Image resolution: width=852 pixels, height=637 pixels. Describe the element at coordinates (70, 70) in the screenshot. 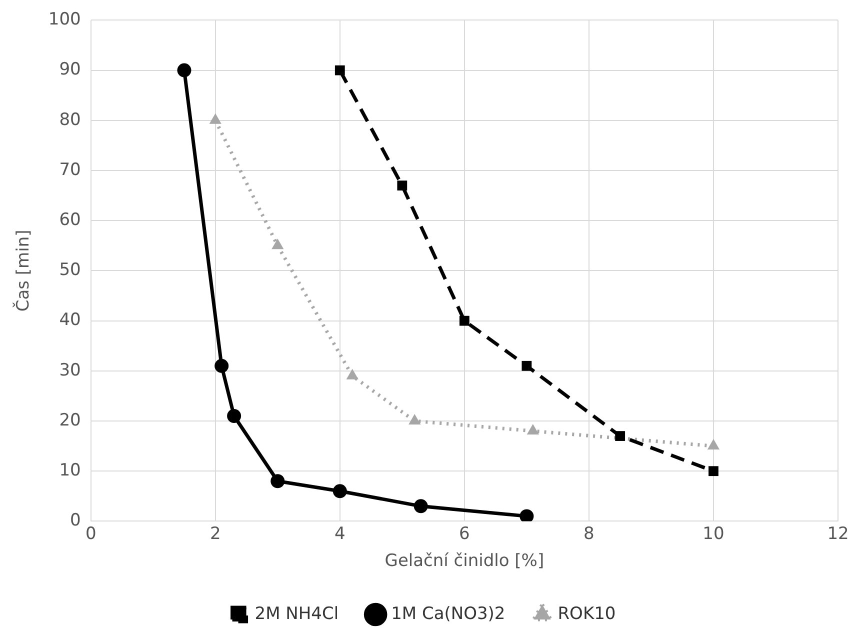

I see `y-tick-label: 90` at that location.